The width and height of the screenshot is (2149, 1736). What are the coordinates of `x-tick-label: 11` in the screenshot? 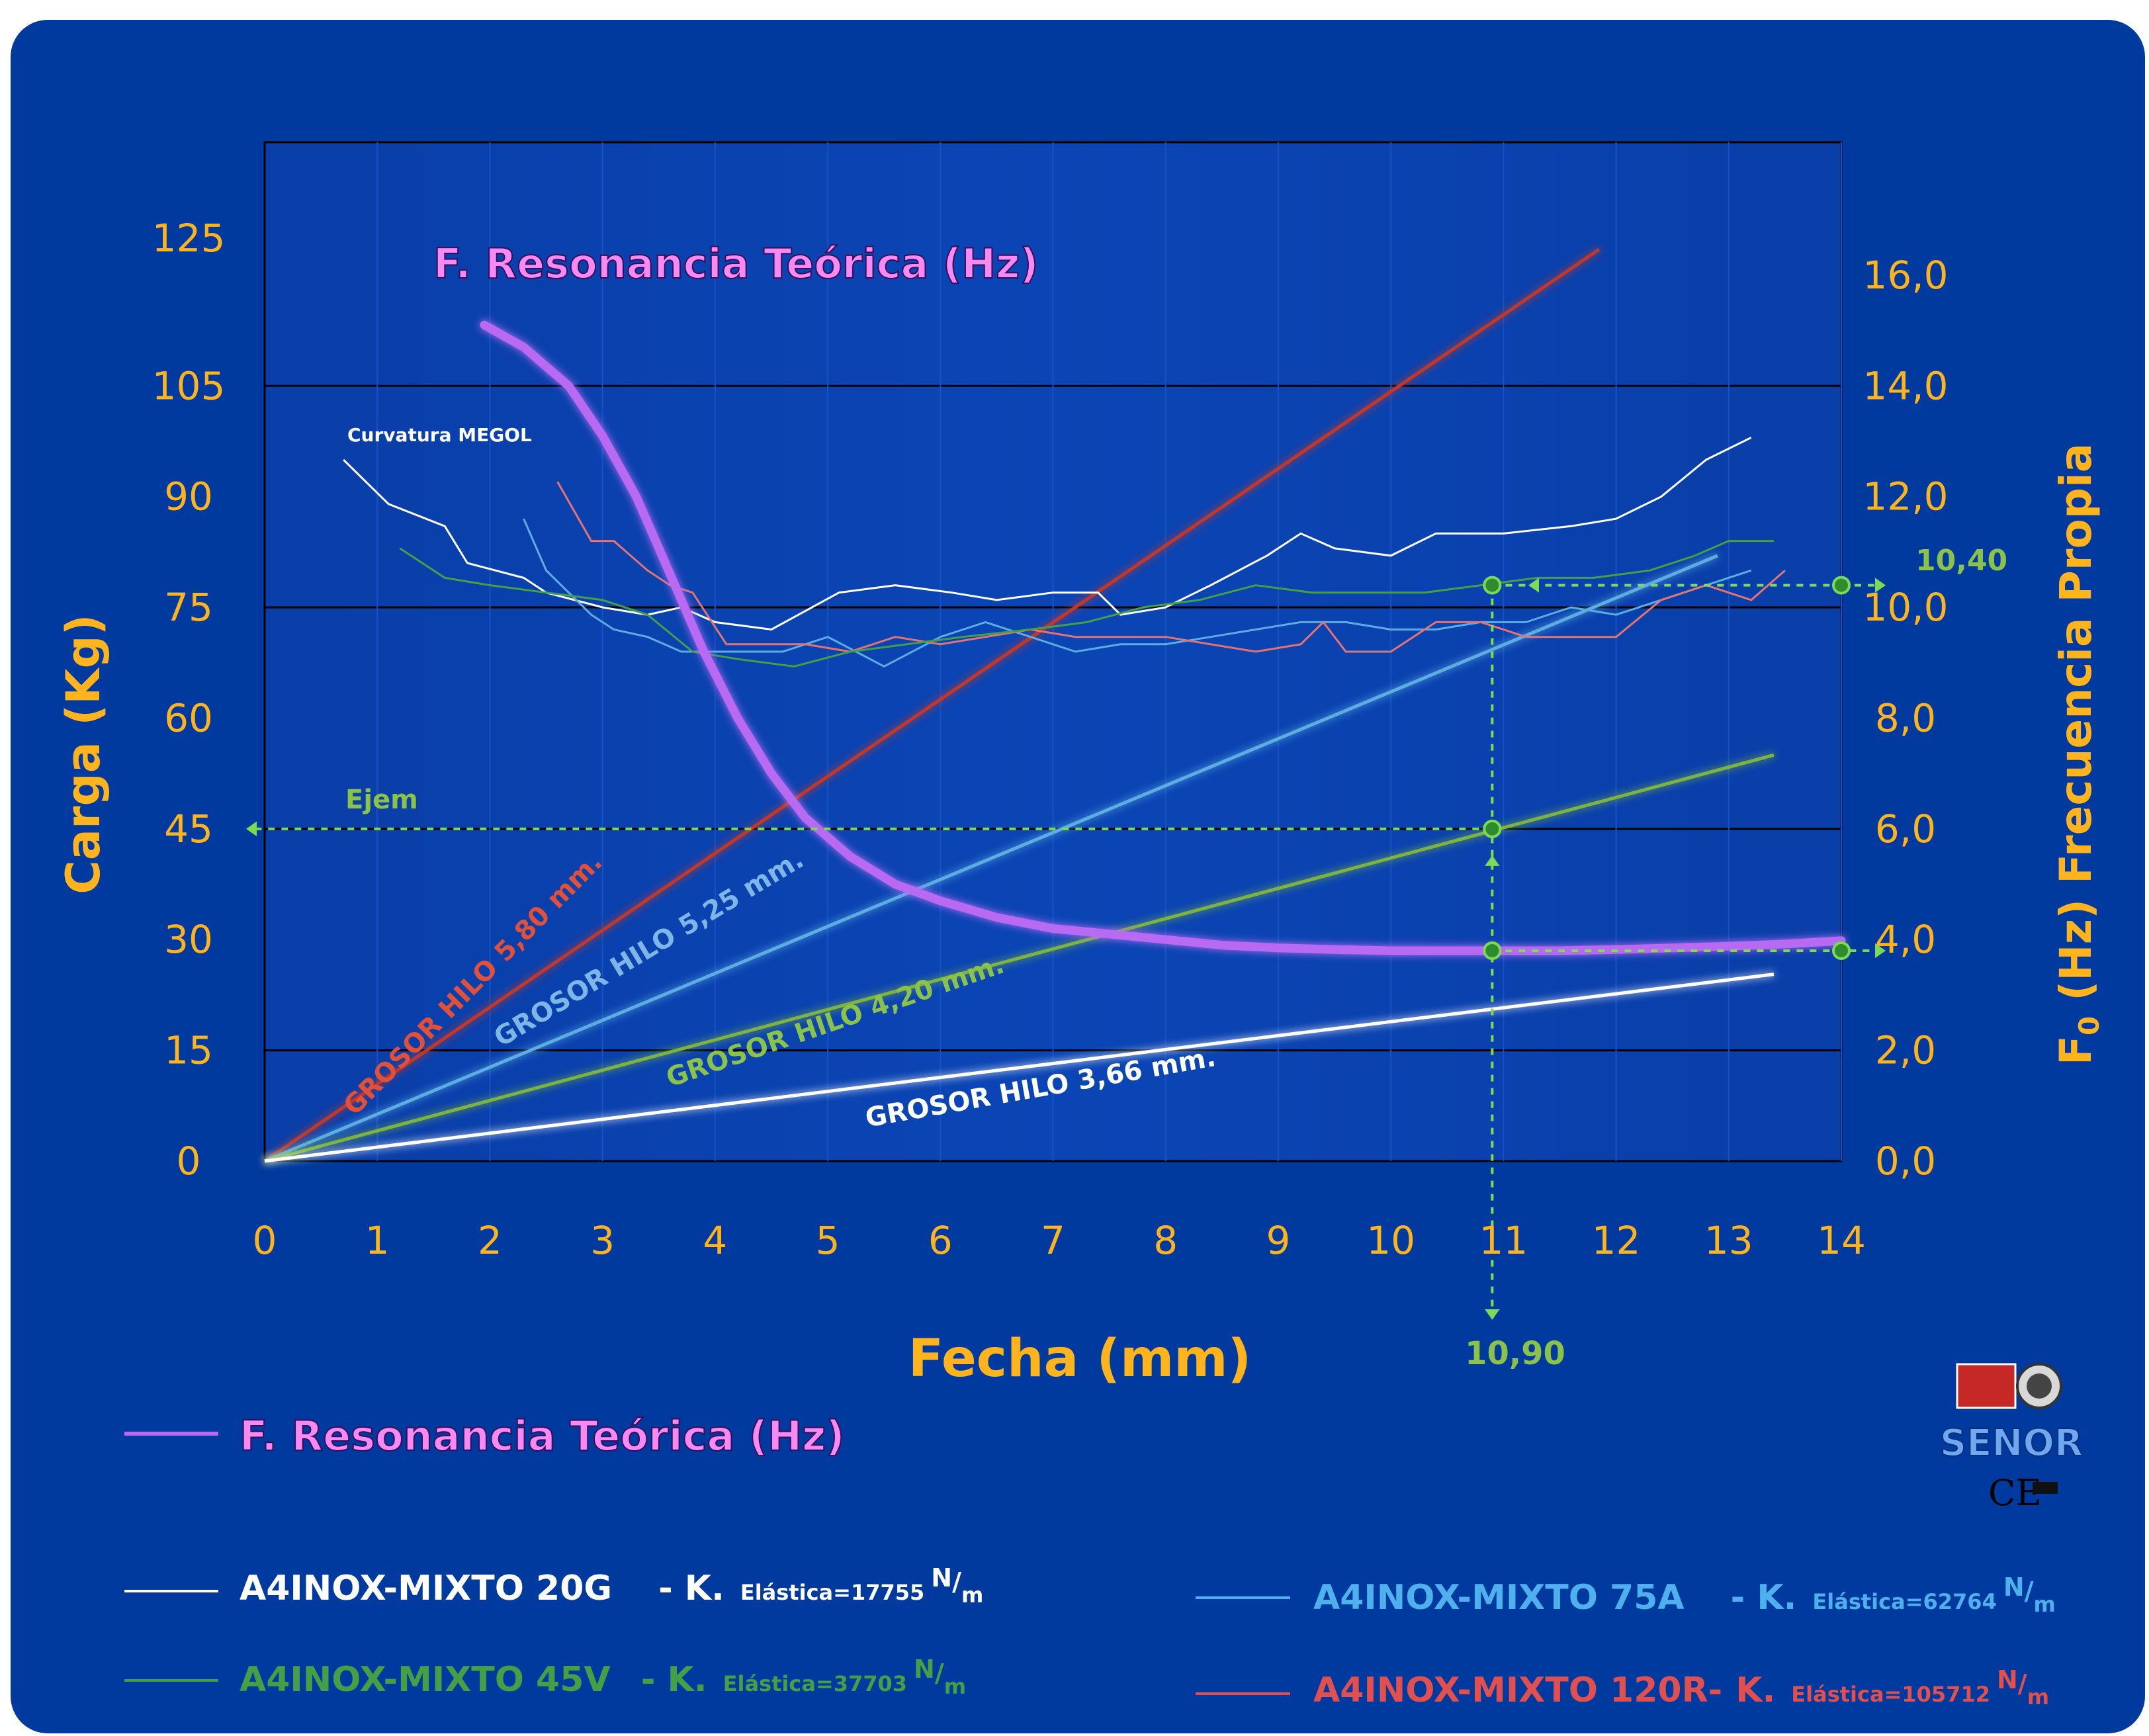 It's located at (1503, 1240).